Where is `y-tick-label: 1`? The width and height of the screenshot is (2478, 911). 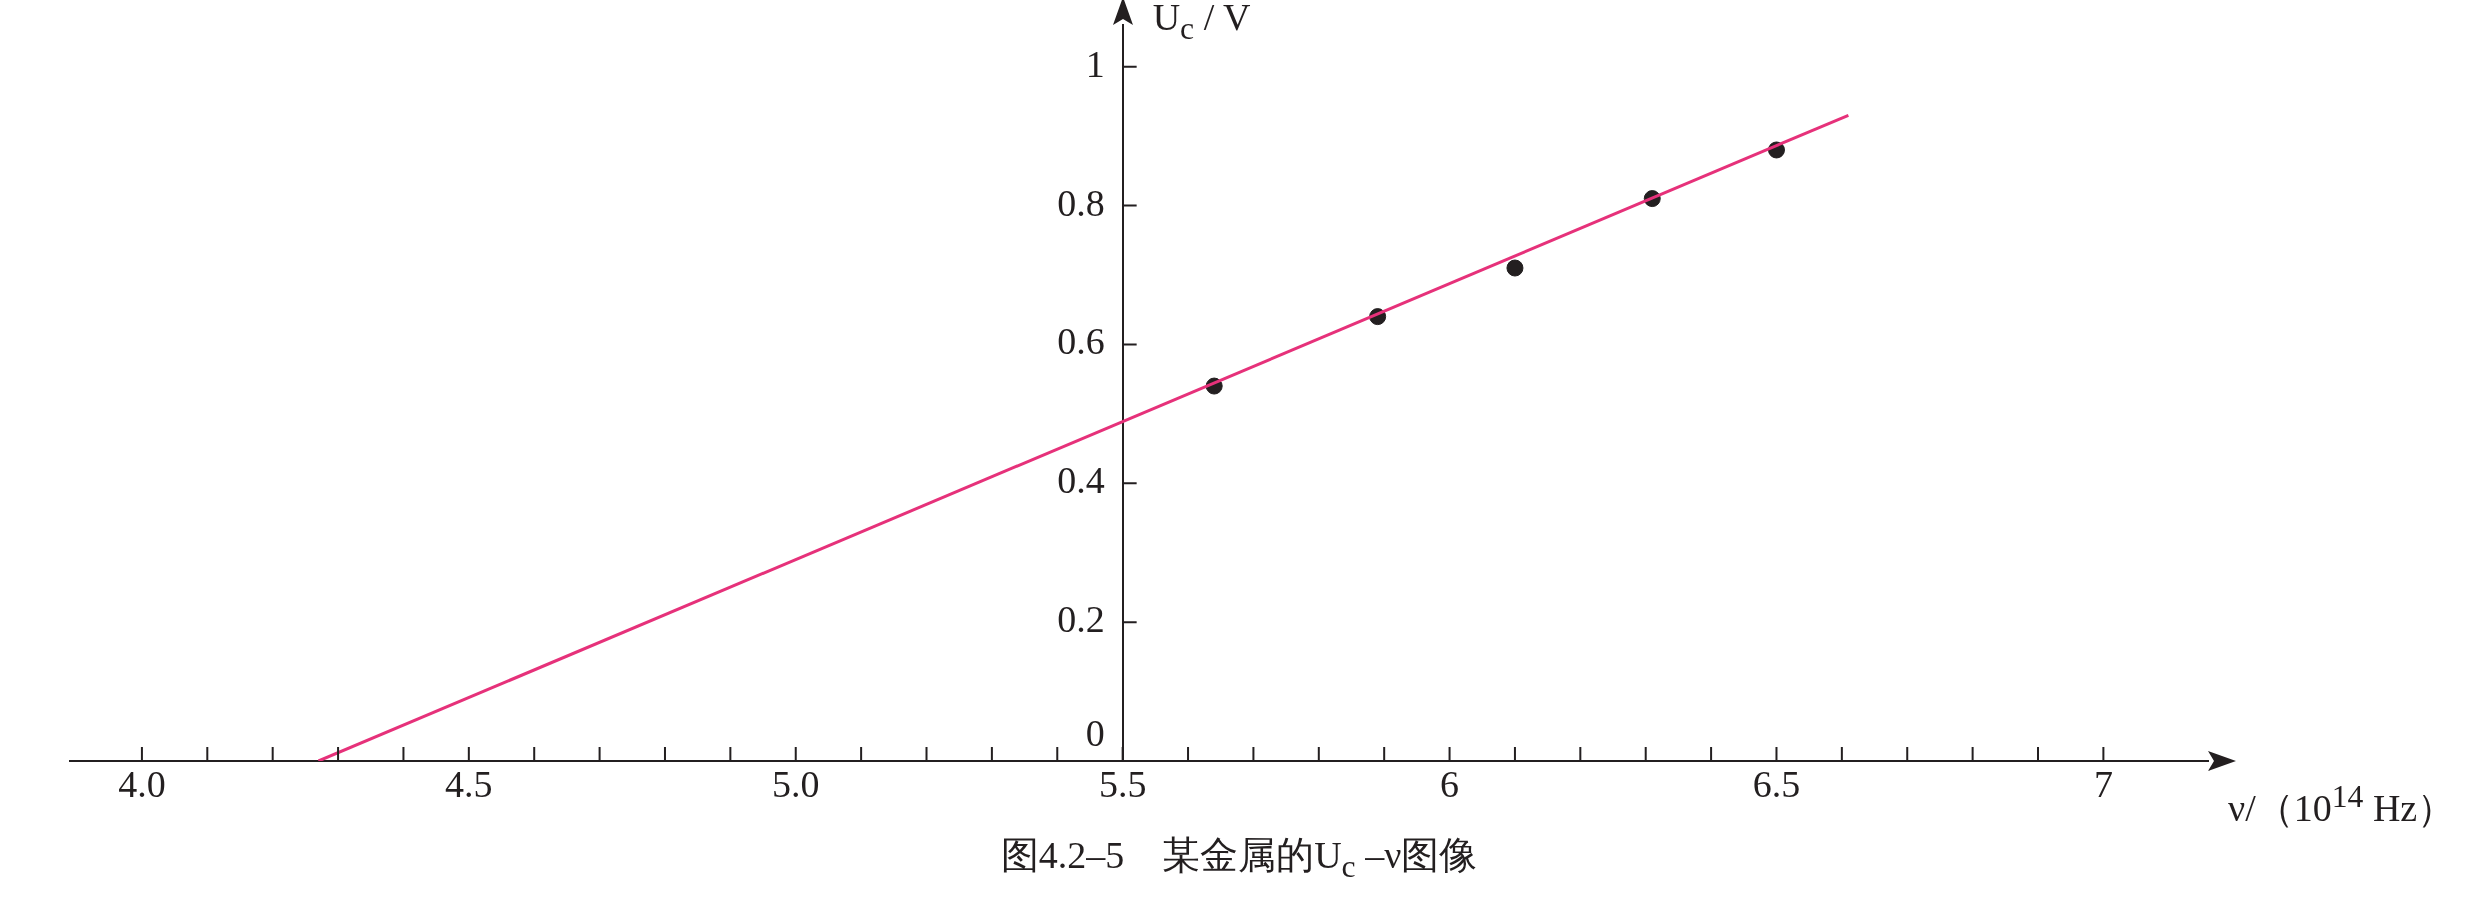
y-tick-label: 1 is located at coordinates (1095, 63).